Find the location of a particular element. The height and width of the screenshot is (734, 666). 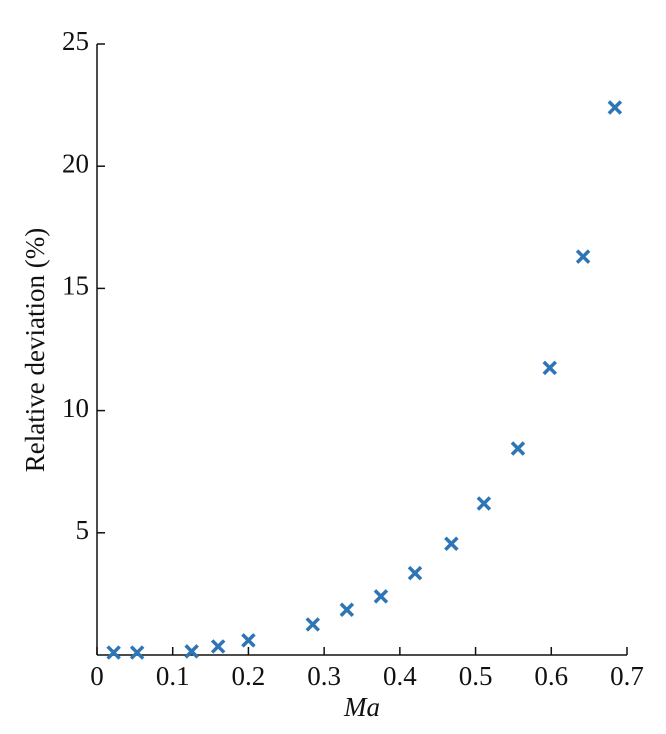

x-tick-label: 0.6 is located at coordinates (551, 676).